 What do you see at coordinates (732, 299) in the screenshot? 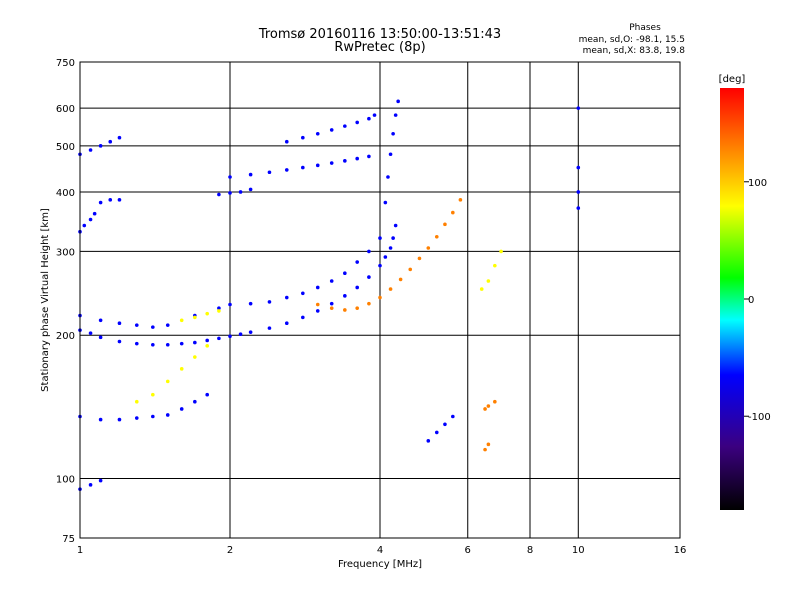
I see `colorbar` at bounding box center [732, 299].